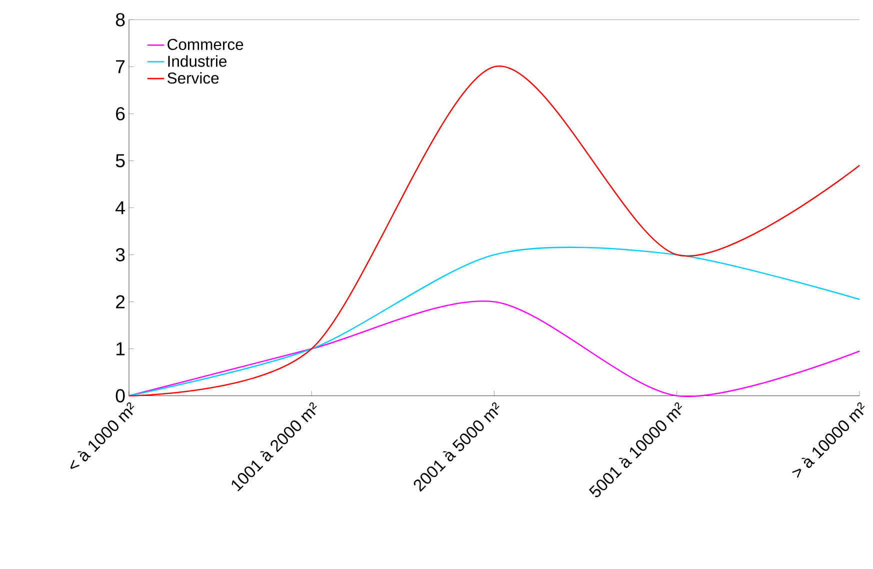  Describe the element at coordinates (120, 19) in the screenshot. I see `y-tick-label: 8` at that location.